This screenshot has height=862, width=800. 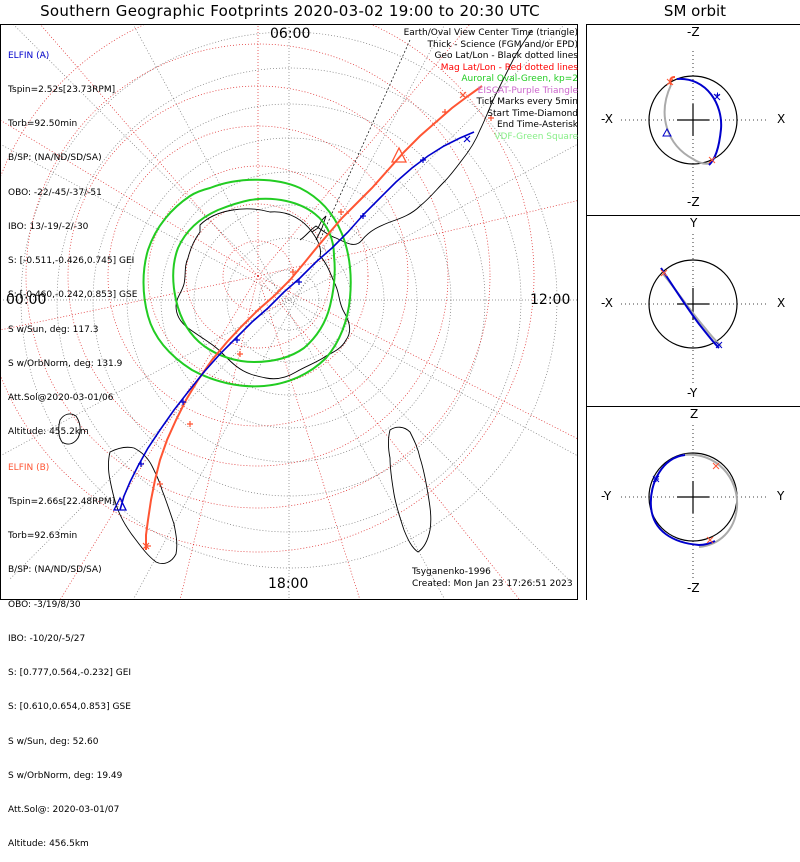 What do you see at coordinates (550, 300) in the screenshot?
I see `hour-label-right: 12:00` at bounding box center [550, 300].